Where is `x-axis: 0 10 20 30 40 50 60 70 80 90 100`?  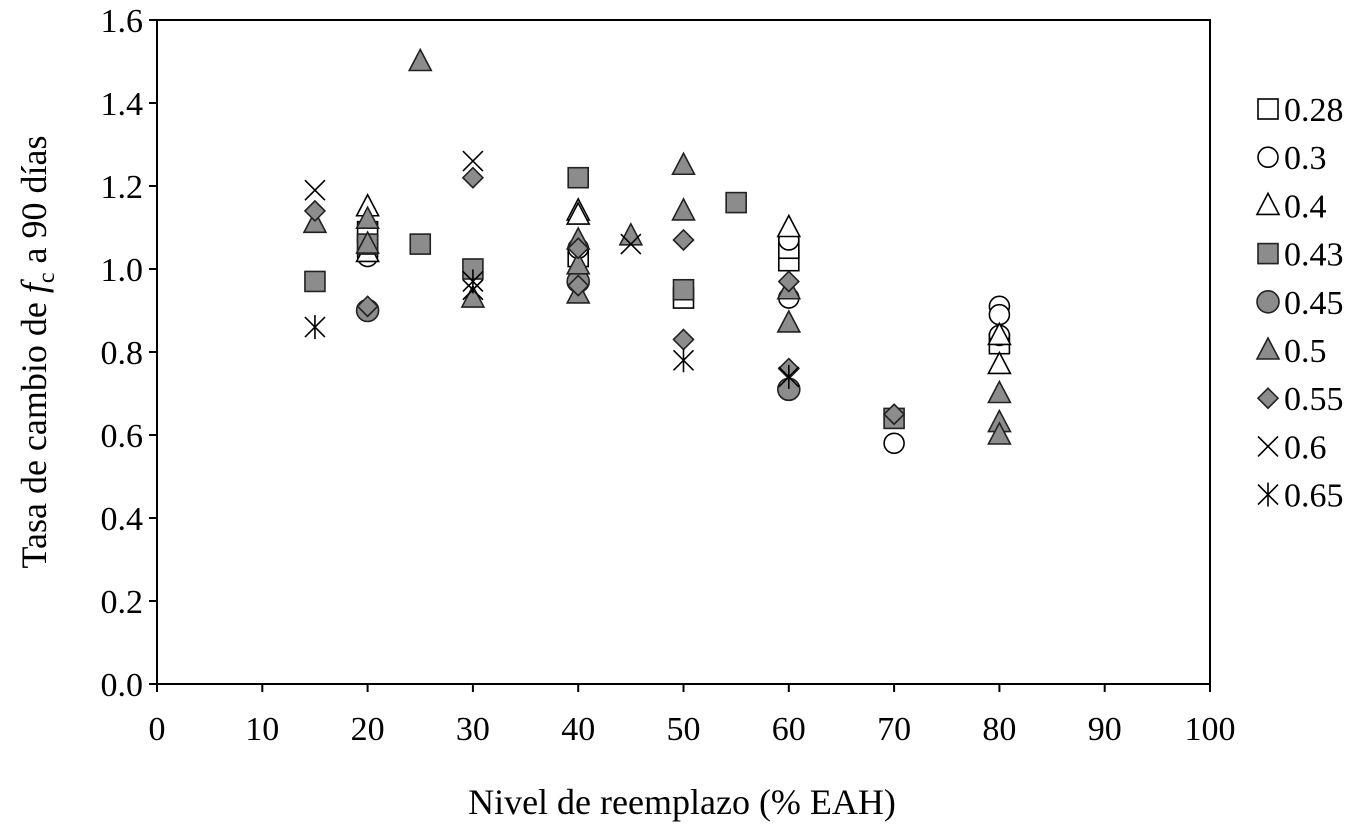
x-axis: 0 10 20 30 40 50 60 70 80 90 100 is located at coordinates (692, 716).